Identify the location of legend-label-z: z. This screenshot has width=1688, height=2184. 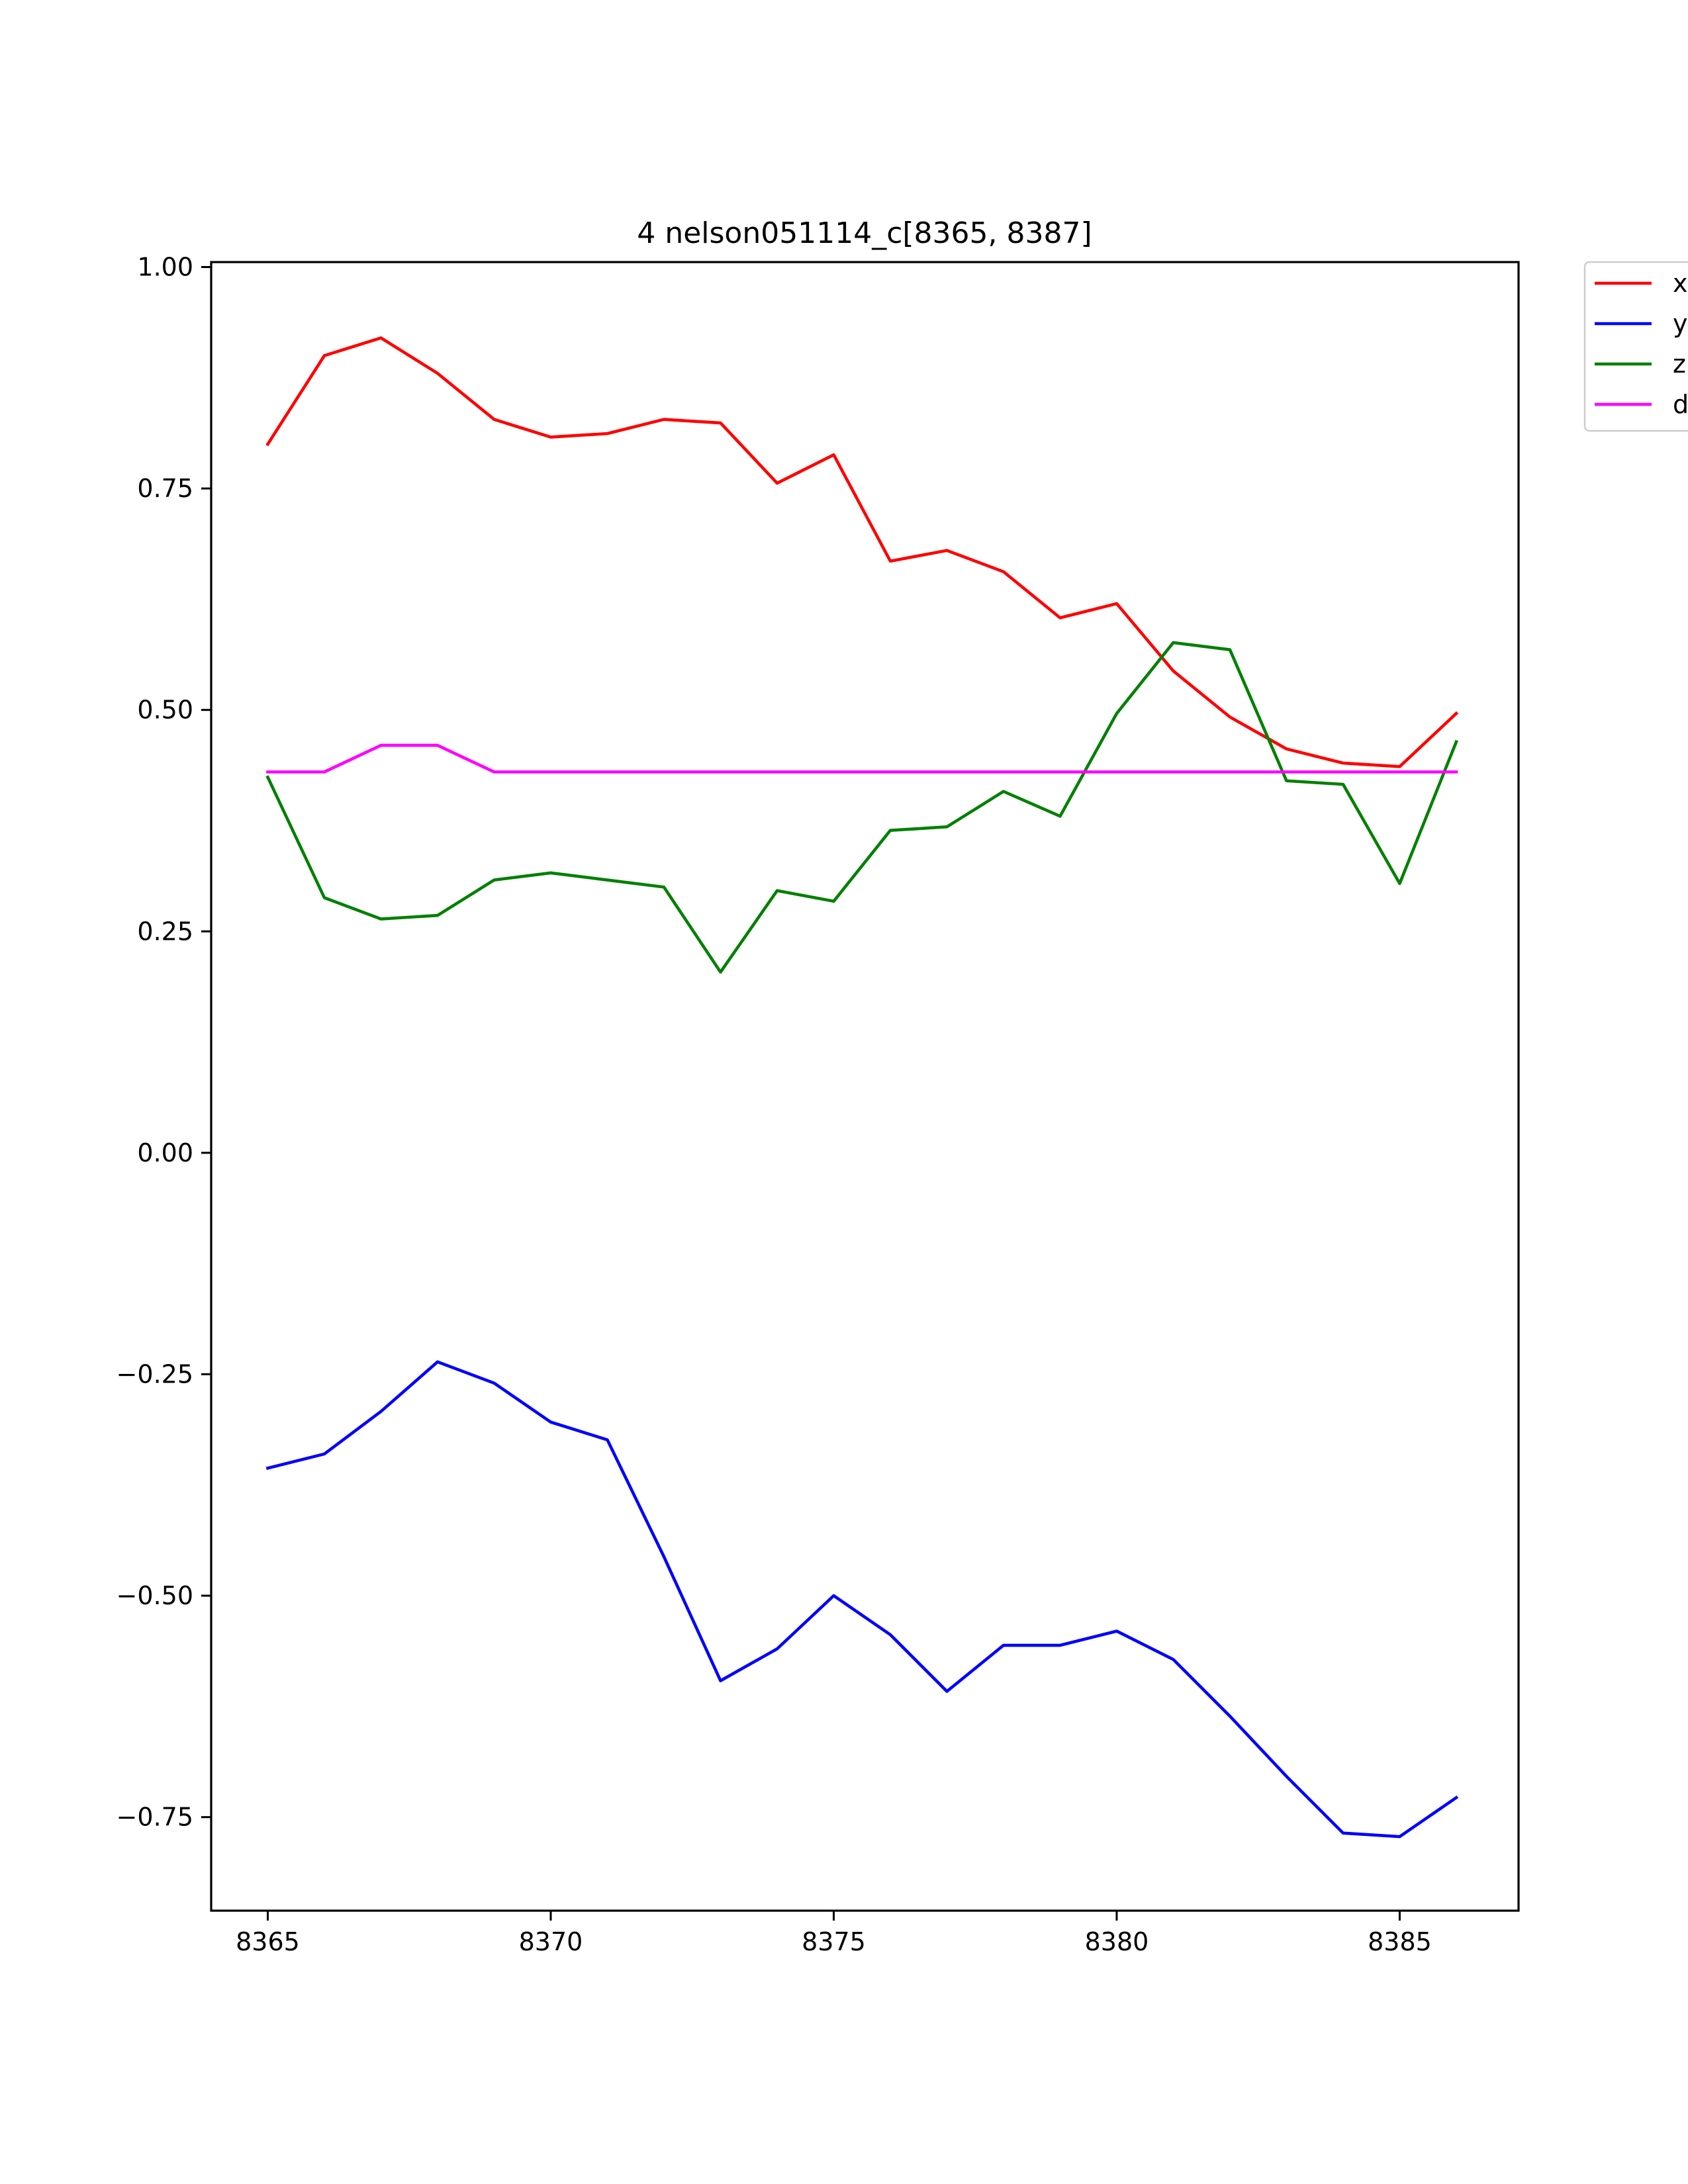
(1679, 364).